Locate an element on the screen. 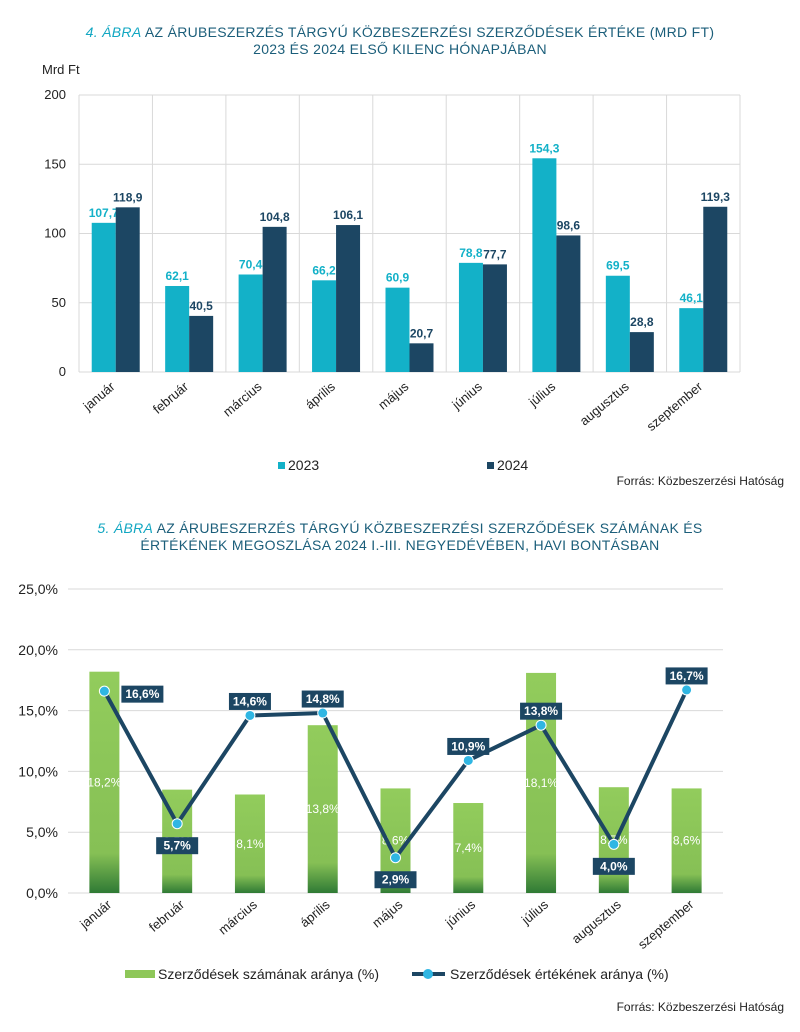 The height and width of the screenshot is (1032, 800). y-tick-label: 15,0% is located at coordinates (38, 711).